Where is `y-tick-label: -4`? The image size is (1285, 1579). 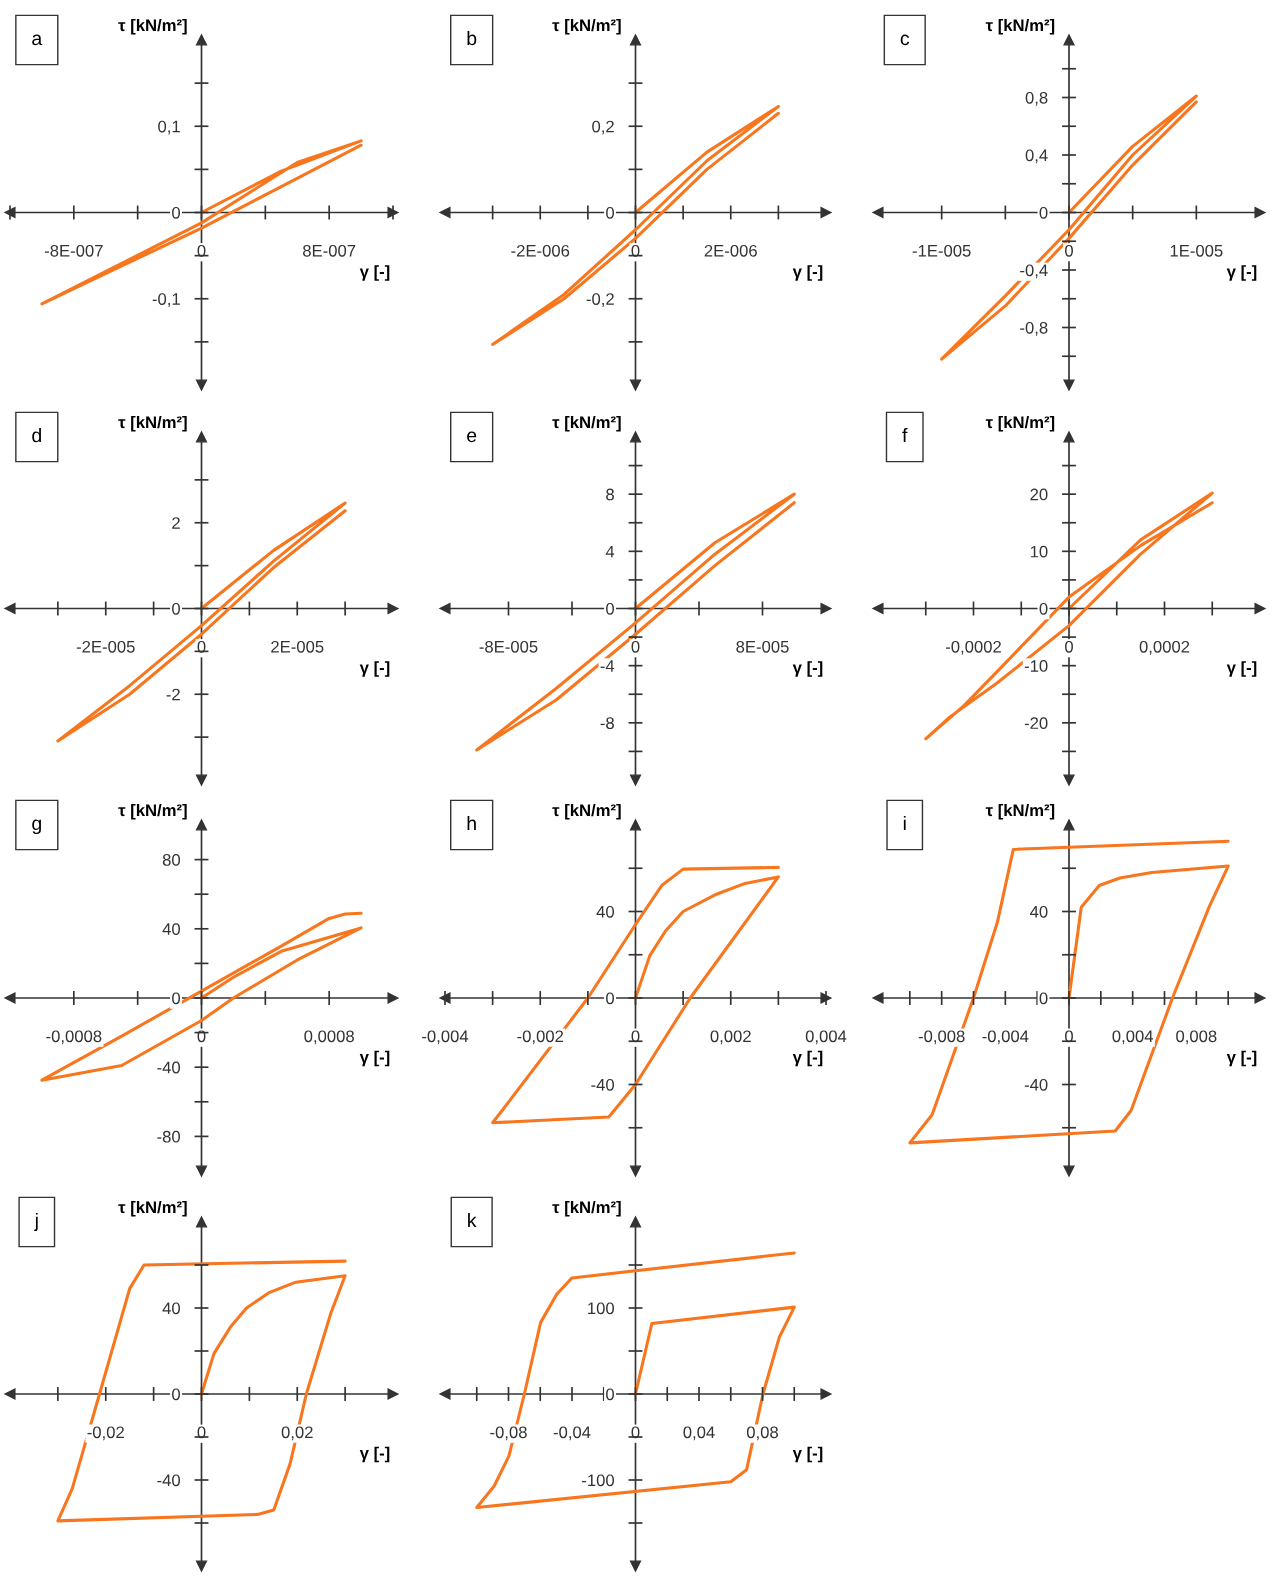 y-tick-label: -4 is located at coordinates (607, 666).